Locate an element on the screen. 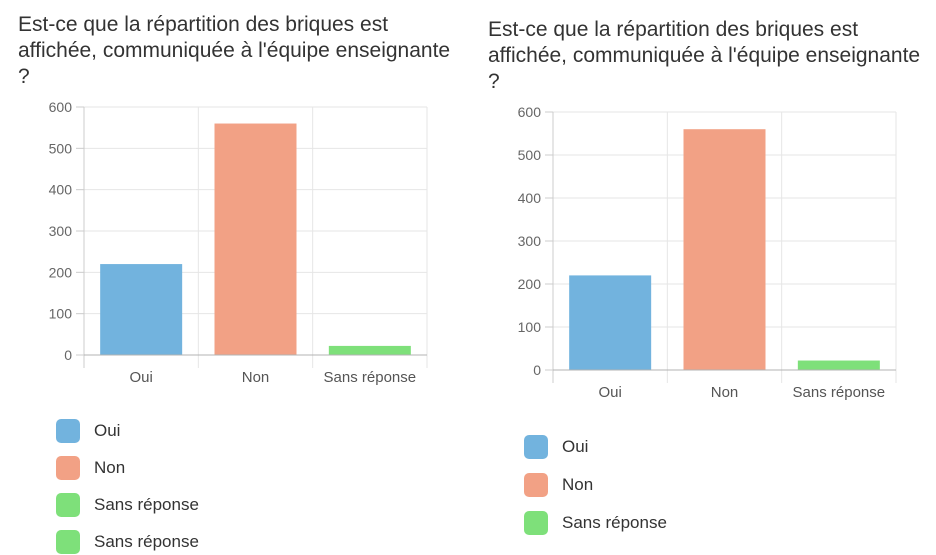 Image resolution: width=936 pixels, height=555 pixels. chart-legend: Oui Non Sans réponse is located at coordinates (724, 494).